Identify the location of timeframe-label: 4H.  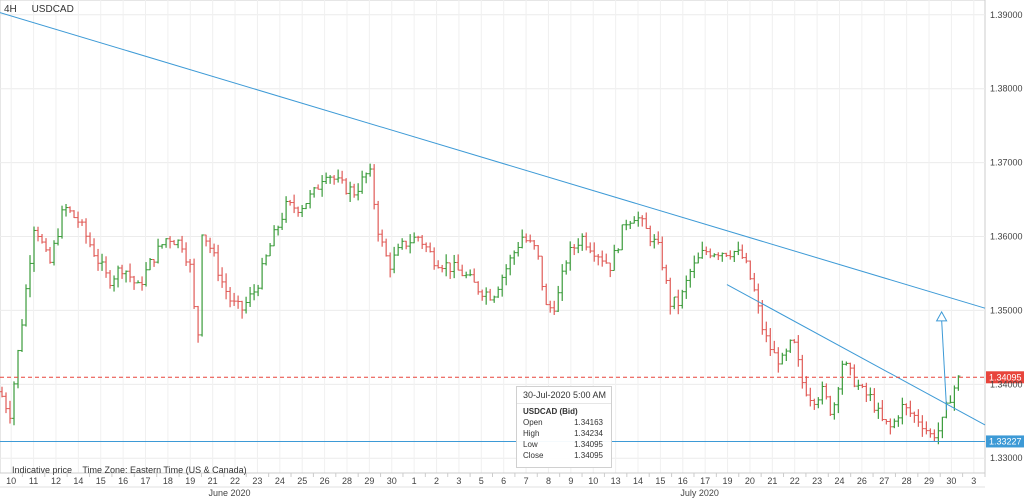
(10, 9).